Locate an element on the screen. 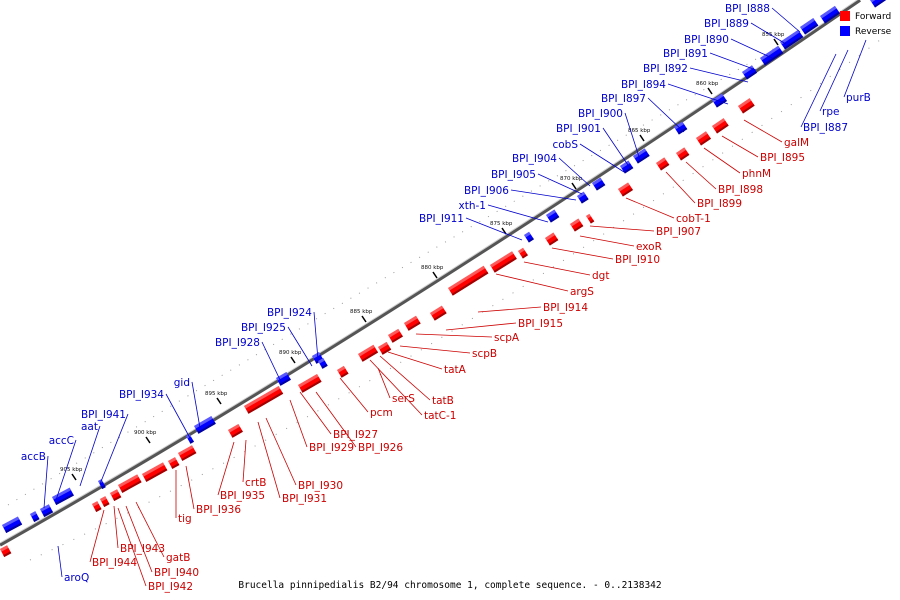  gene-label-xth-1: xth-1 is located at coordinates (472, 206).